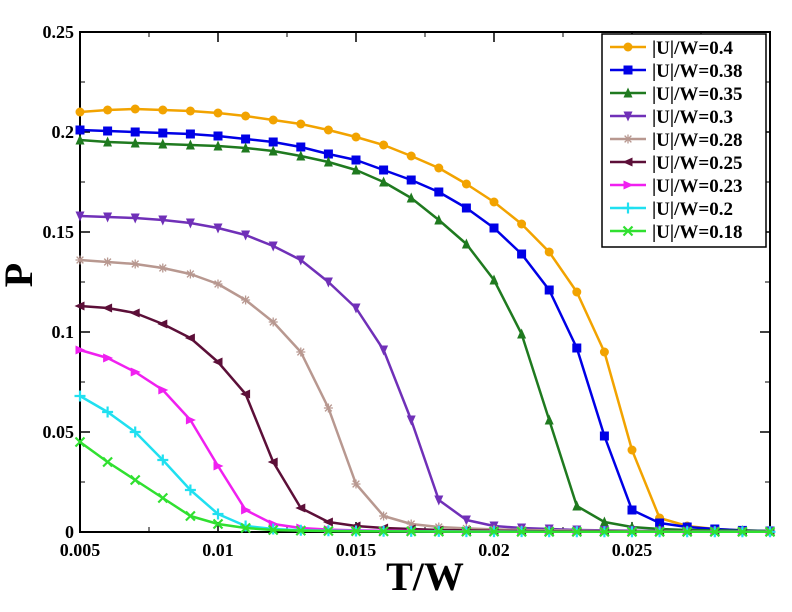 The height and width of the screenshot is (612, 792). What do you see at coordinates (671, 209) in the screenshot?
I see `legend-entry: |U|/W=0.2` at bounding box center [671, 209].